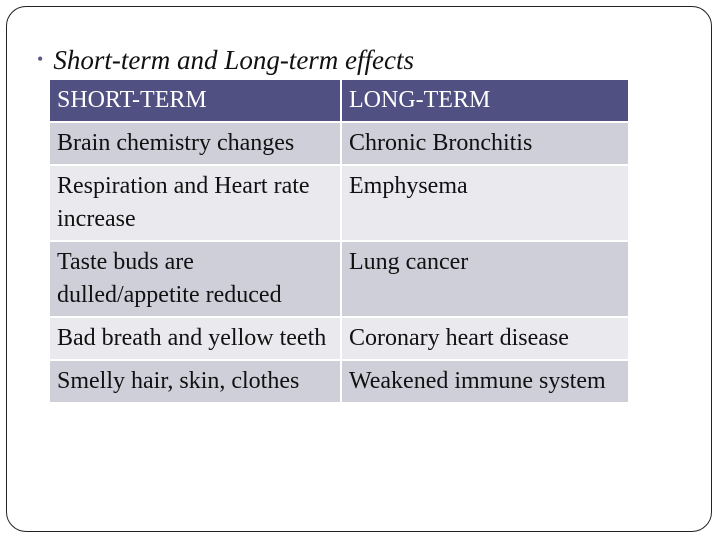  I want to click on short-term-cell: Brain chemistry changes, so click(195, 143).